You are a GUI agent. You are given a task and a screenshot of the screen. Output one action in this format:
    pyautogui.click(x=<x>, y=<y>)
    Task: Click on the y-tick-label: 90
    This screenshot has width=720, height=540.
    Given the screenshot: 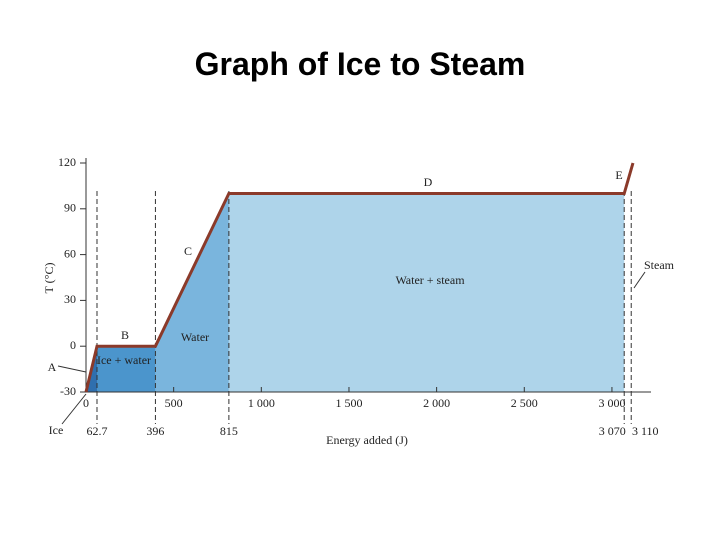 What is the action you would take?
    pyautogui.click(x=70, y=208)
    